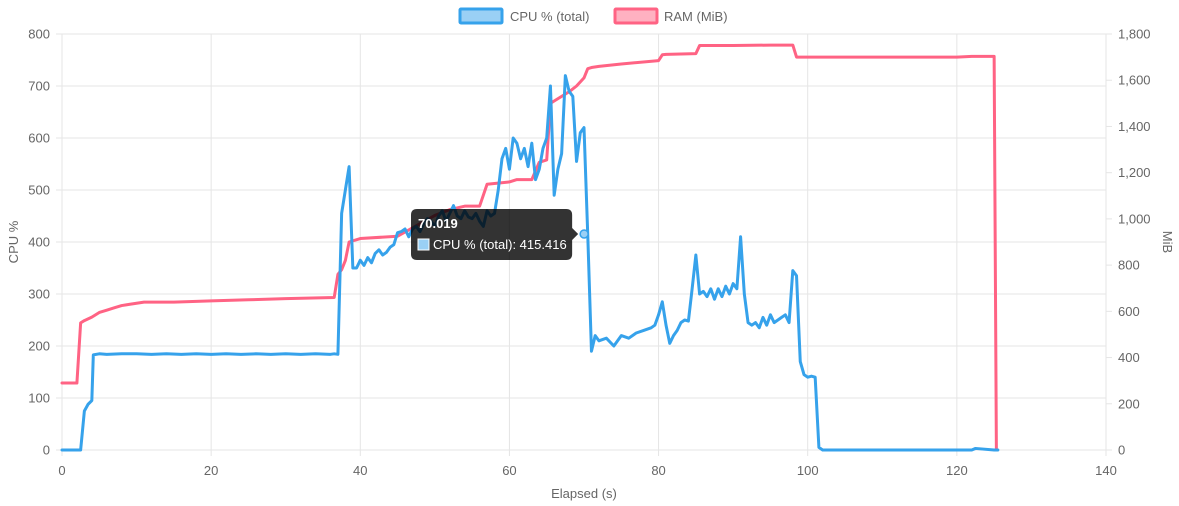 This screenshot has height=506, width=1179. Describe the element at coordinates (1134, 126) in the screenshot. I see `y-right-tick-label: 1,400` at that location.